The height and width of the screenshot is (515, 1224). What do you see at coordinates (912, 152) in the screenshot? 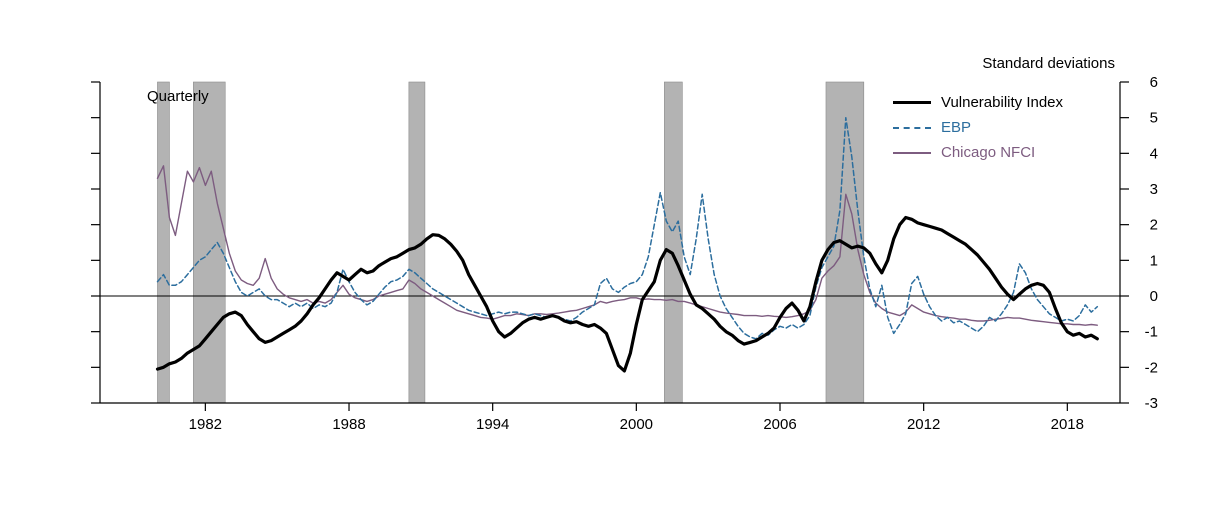
I see `legend-line-sample-chicago-nfci` at bounding box center [912, 152].